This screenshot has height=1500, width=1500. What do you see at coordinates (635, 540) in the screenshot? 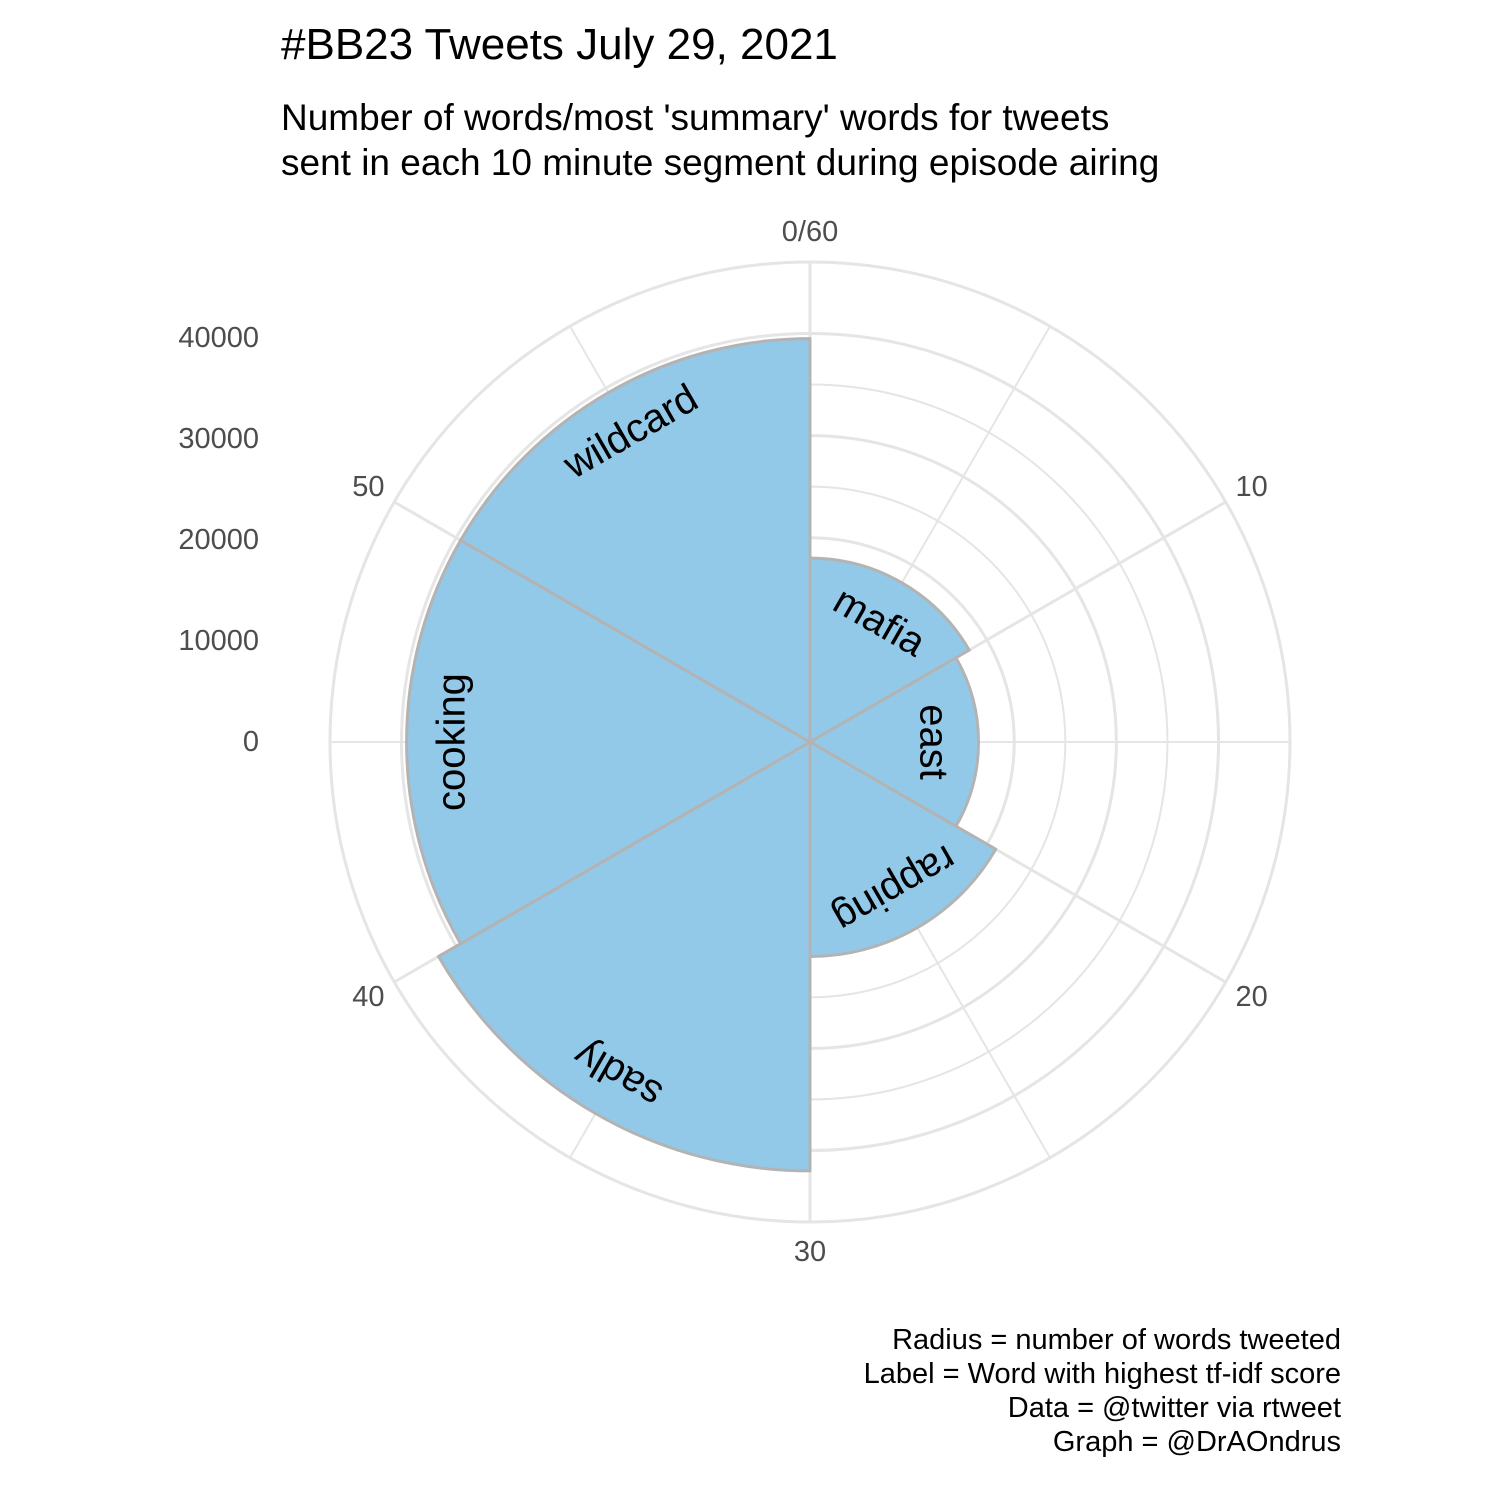
I see `bar-wildcard` at bounding box center [635, 540].